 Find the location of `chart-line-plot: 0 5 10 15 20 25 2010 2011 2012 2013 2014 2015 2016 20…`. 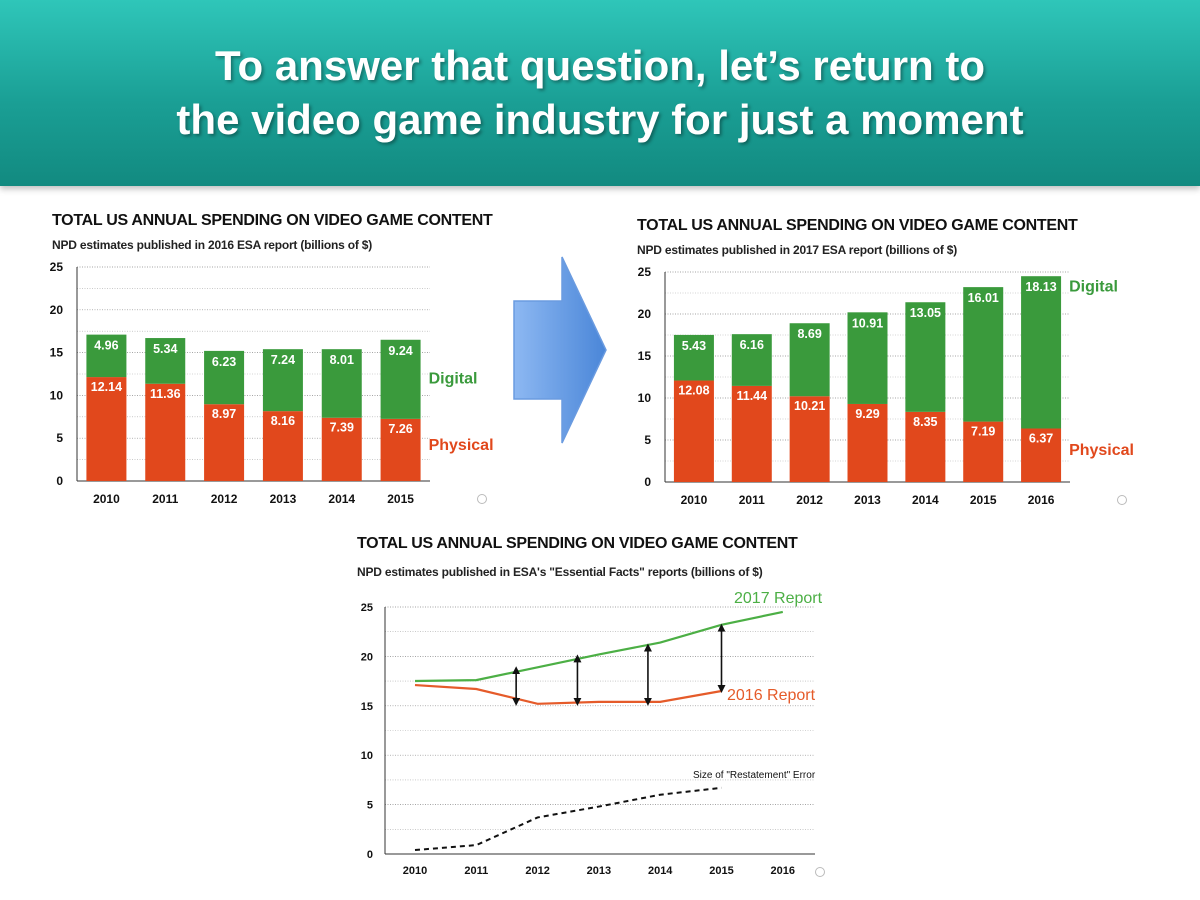

chart-line-plot: 0 5 10 15 20 25 2010 2011 2012 2013 2014 2015 2016 20… is located at coordinates (593, 733).